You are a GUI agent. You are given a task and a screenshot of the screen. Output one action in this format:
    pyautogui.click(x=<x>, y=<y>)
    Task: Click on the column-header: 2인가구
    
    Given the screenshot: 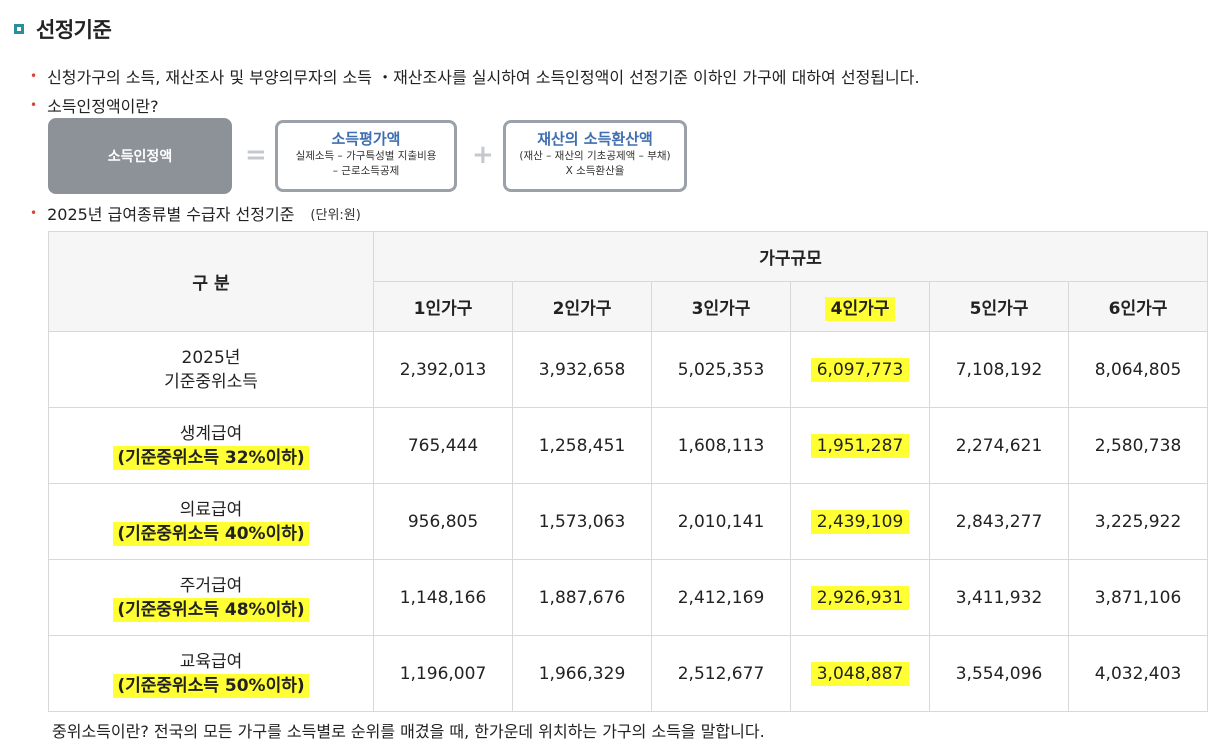 What is the action you would take?
    pyautogui.click(x=582, y=306)
    